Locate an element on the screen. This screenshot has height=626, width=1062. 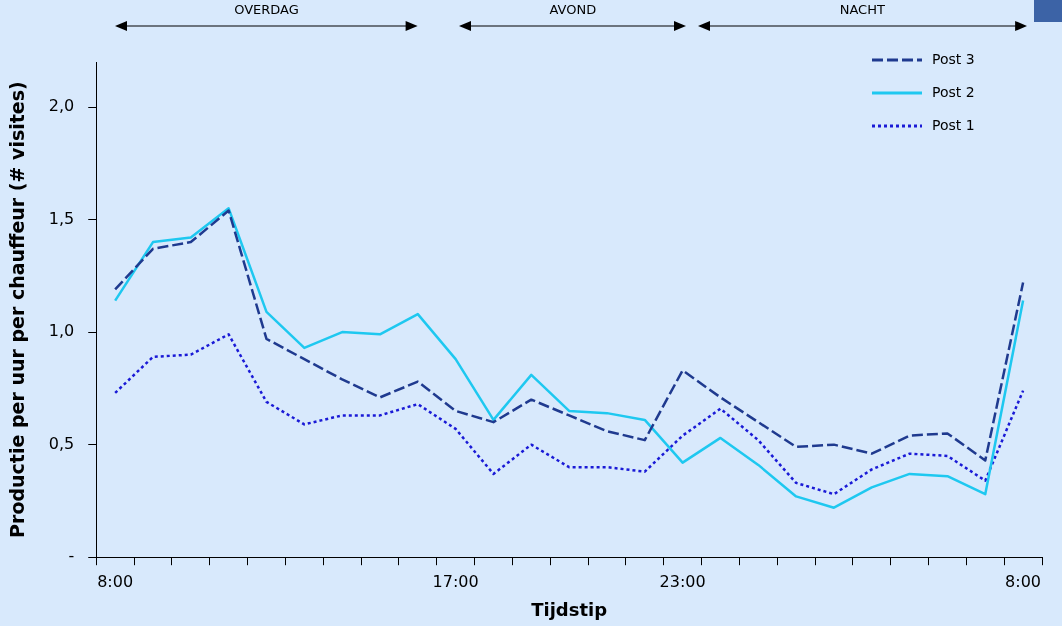
text: AVOND is located at coordinates (573, 9).